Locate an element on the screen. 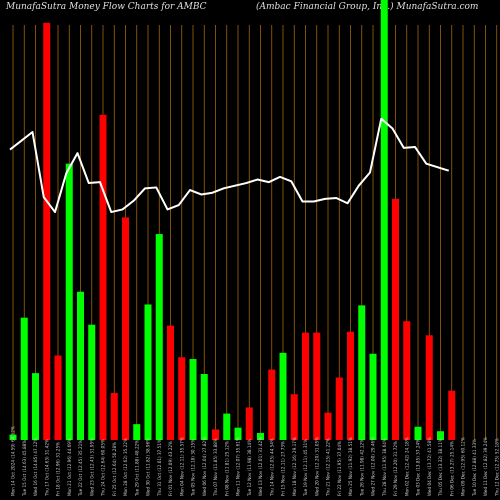  x-tick-label: Thu 28 Nov (11.95) 38.64% is located at coordinates (384, 467).